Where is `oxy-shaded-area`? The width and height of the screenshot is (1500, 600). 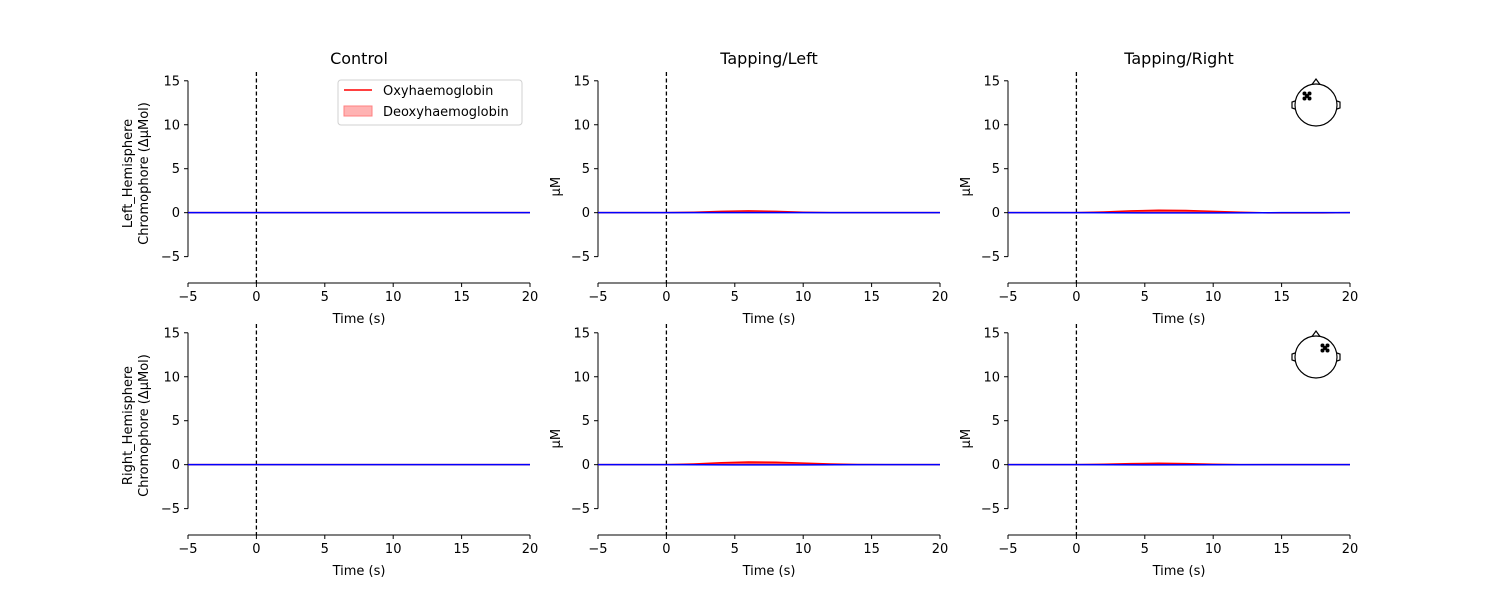
oxy-shaded-area is located at coordinates (769, 463).